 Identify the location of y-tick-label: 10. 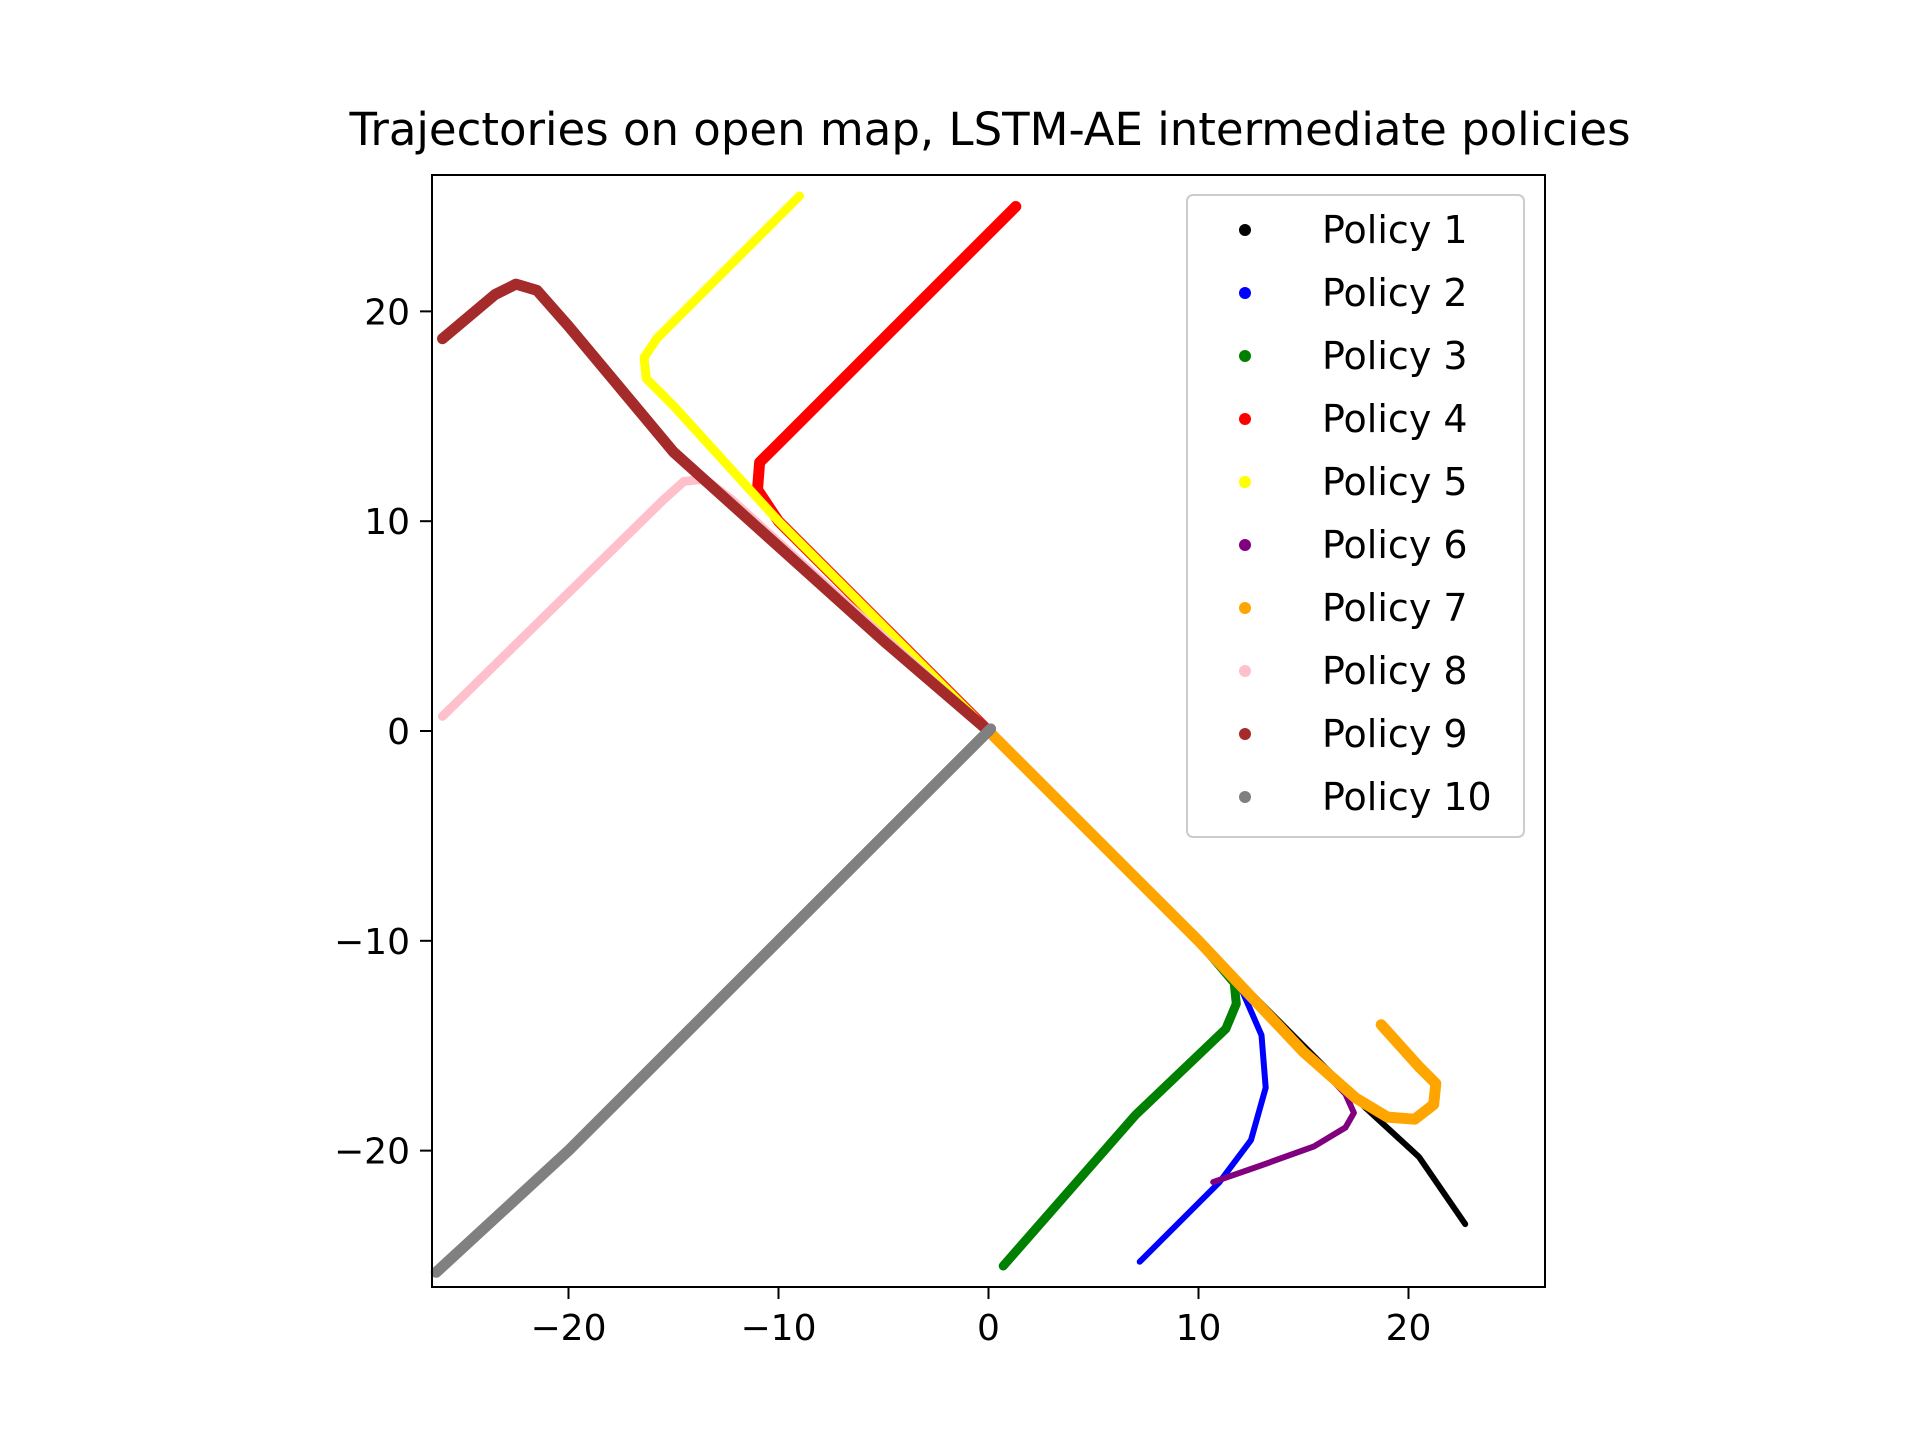
(387, 522).